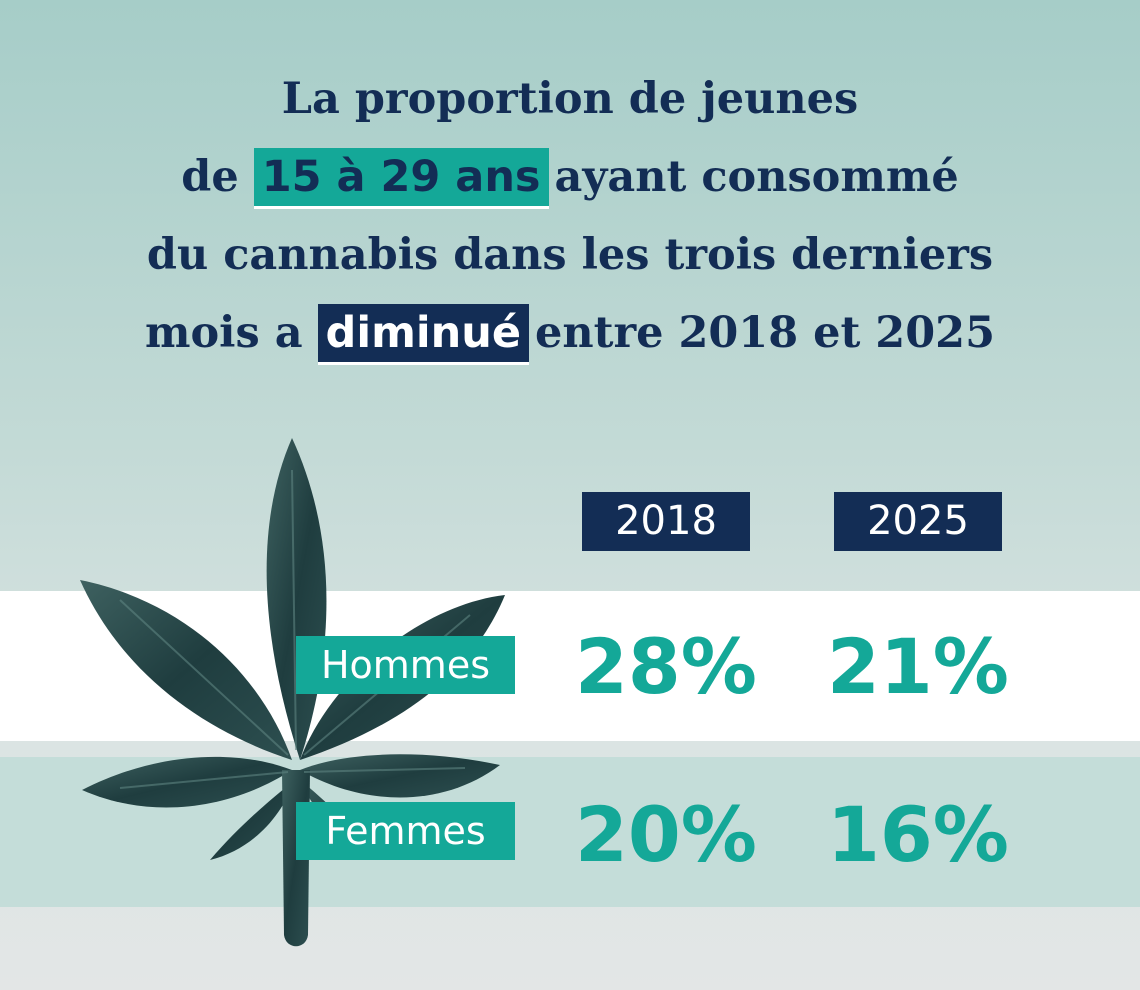 This screenshot has width=1140, height=990. I want to click on headline-line-4-pre: mois a, so click(224, 333).